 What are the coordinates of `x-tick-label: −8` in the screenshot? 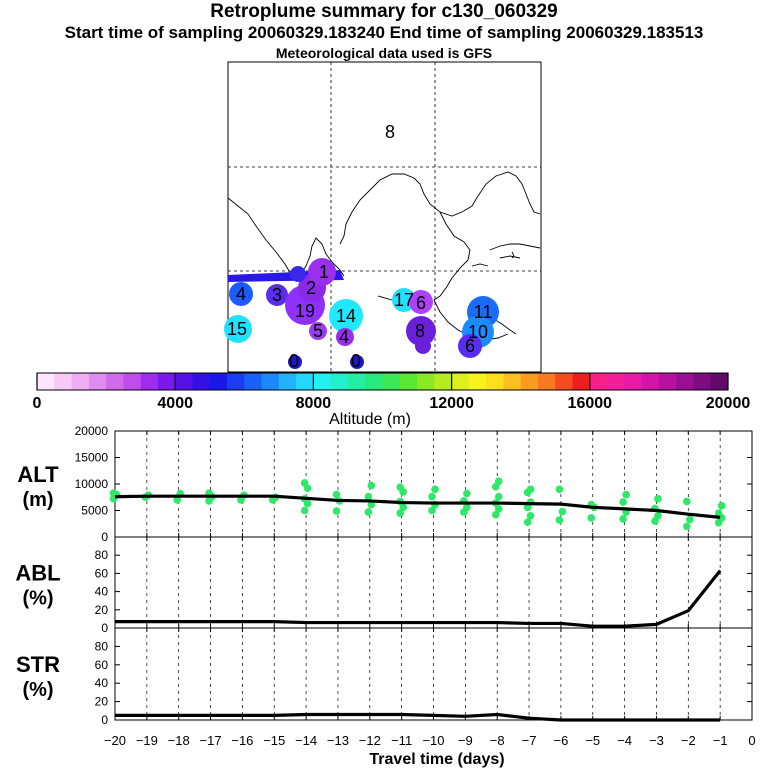 It's located at (497, 740).